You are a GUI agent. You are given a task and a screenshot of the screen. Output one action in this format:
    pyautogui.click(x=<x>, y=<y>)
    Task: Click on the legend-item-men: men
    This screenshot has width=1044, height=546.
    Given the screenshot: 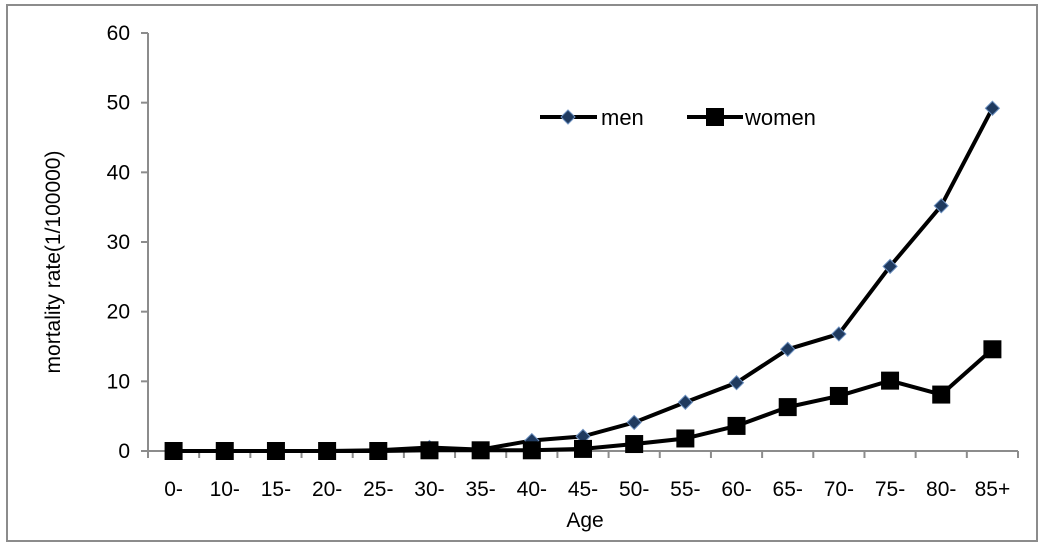 What is the action you would take?
    pyautogui.click(x=592, y=117)
    